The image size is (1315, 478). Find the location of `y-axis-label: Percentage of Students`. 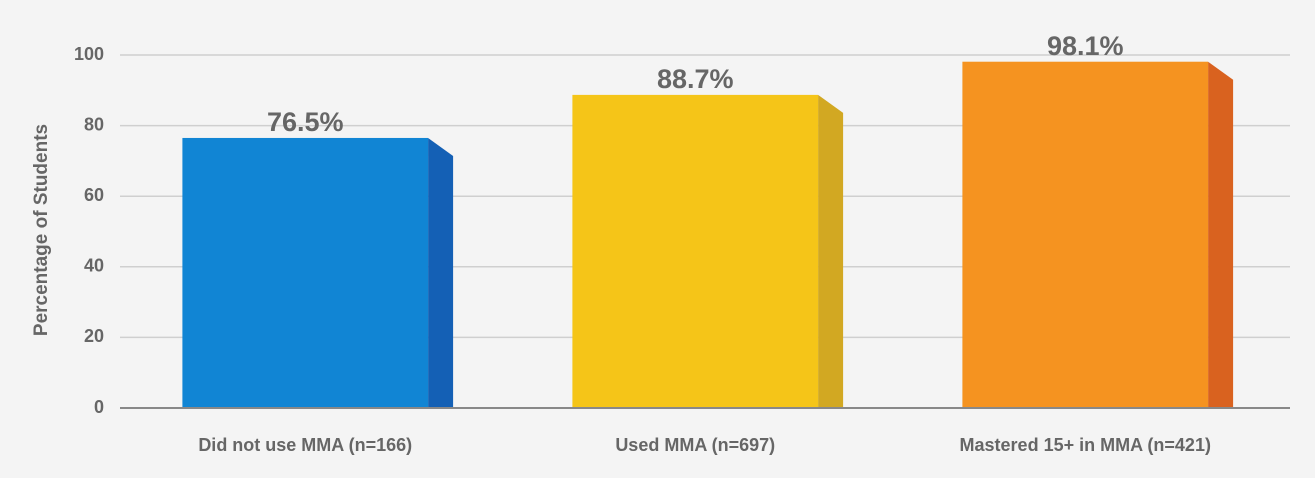

y-axis-label: Percentage of Students is located at coordinates (41, 230).